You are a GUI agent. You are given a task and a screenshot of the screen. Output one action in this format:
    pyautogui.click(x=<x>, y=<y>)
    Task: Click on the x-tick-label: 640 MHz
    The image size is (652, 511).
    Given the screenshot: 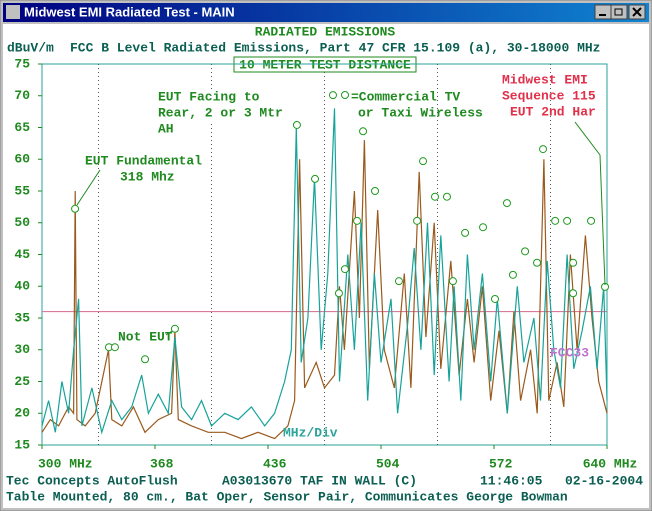 What is the action you would take?
    pyautogui.click(x=610, y=463)
    